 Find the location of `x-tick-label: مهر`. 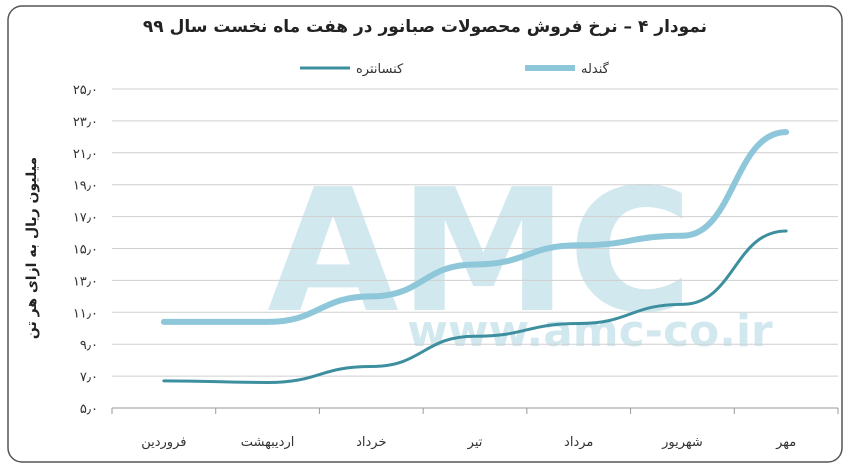

x-tick-label: مهر is located at coordinates (785, 442).